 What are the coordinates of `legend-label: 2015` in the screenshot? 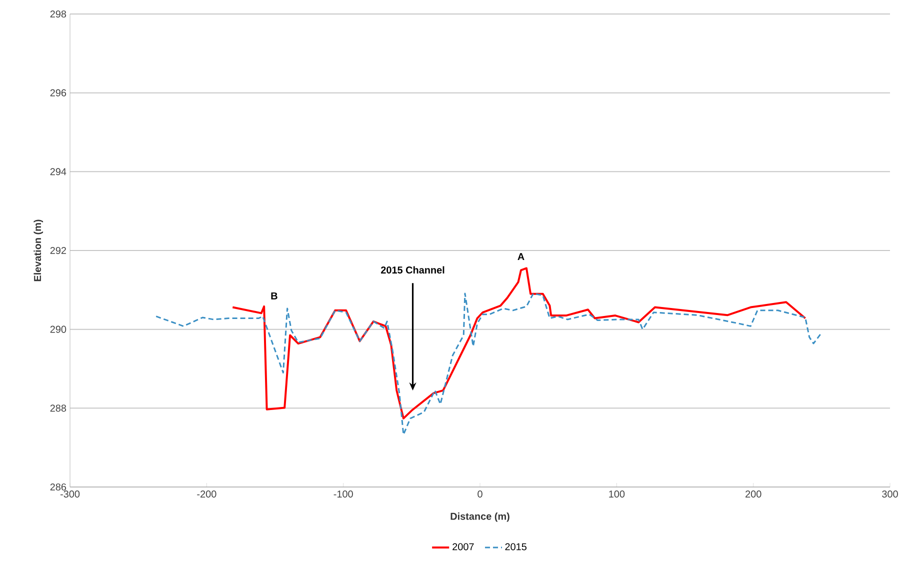 It's located at (515, 546).